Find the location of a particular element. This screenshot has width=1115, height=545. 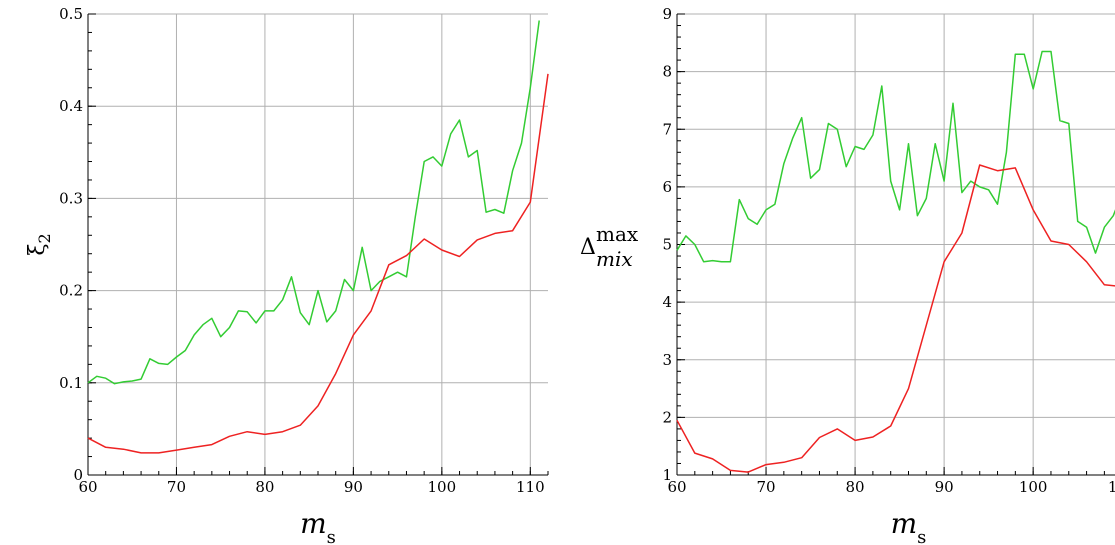

y-tick-label: 3 is located at coordinates (667, 360).